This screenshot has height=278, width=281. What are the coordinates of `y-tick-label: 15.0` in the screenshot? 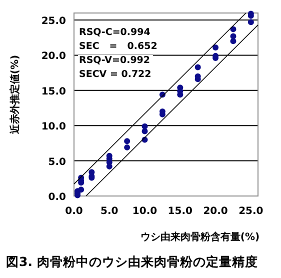 It's located at (53, 92).